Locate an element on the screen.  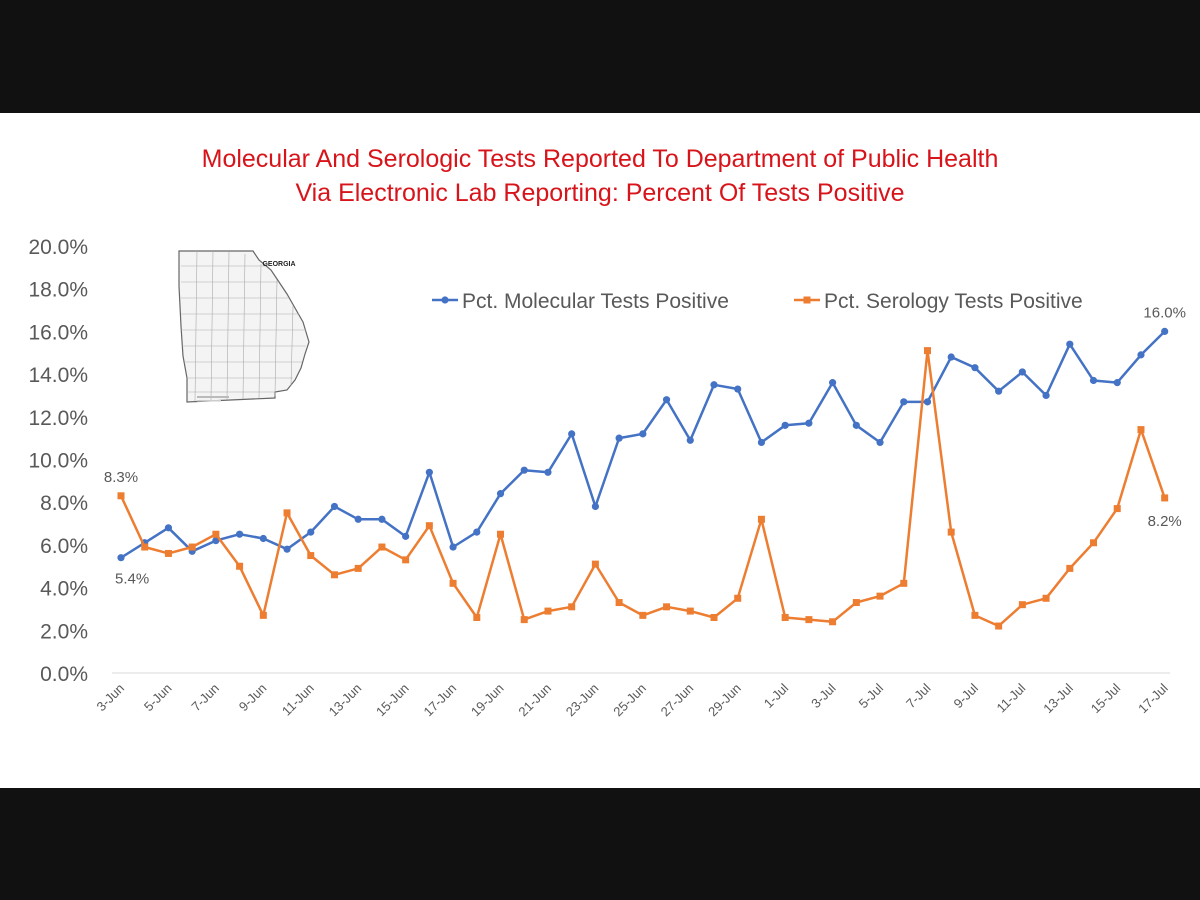
x-tick-label: 27-Jun is located at coordinates (677, 700).